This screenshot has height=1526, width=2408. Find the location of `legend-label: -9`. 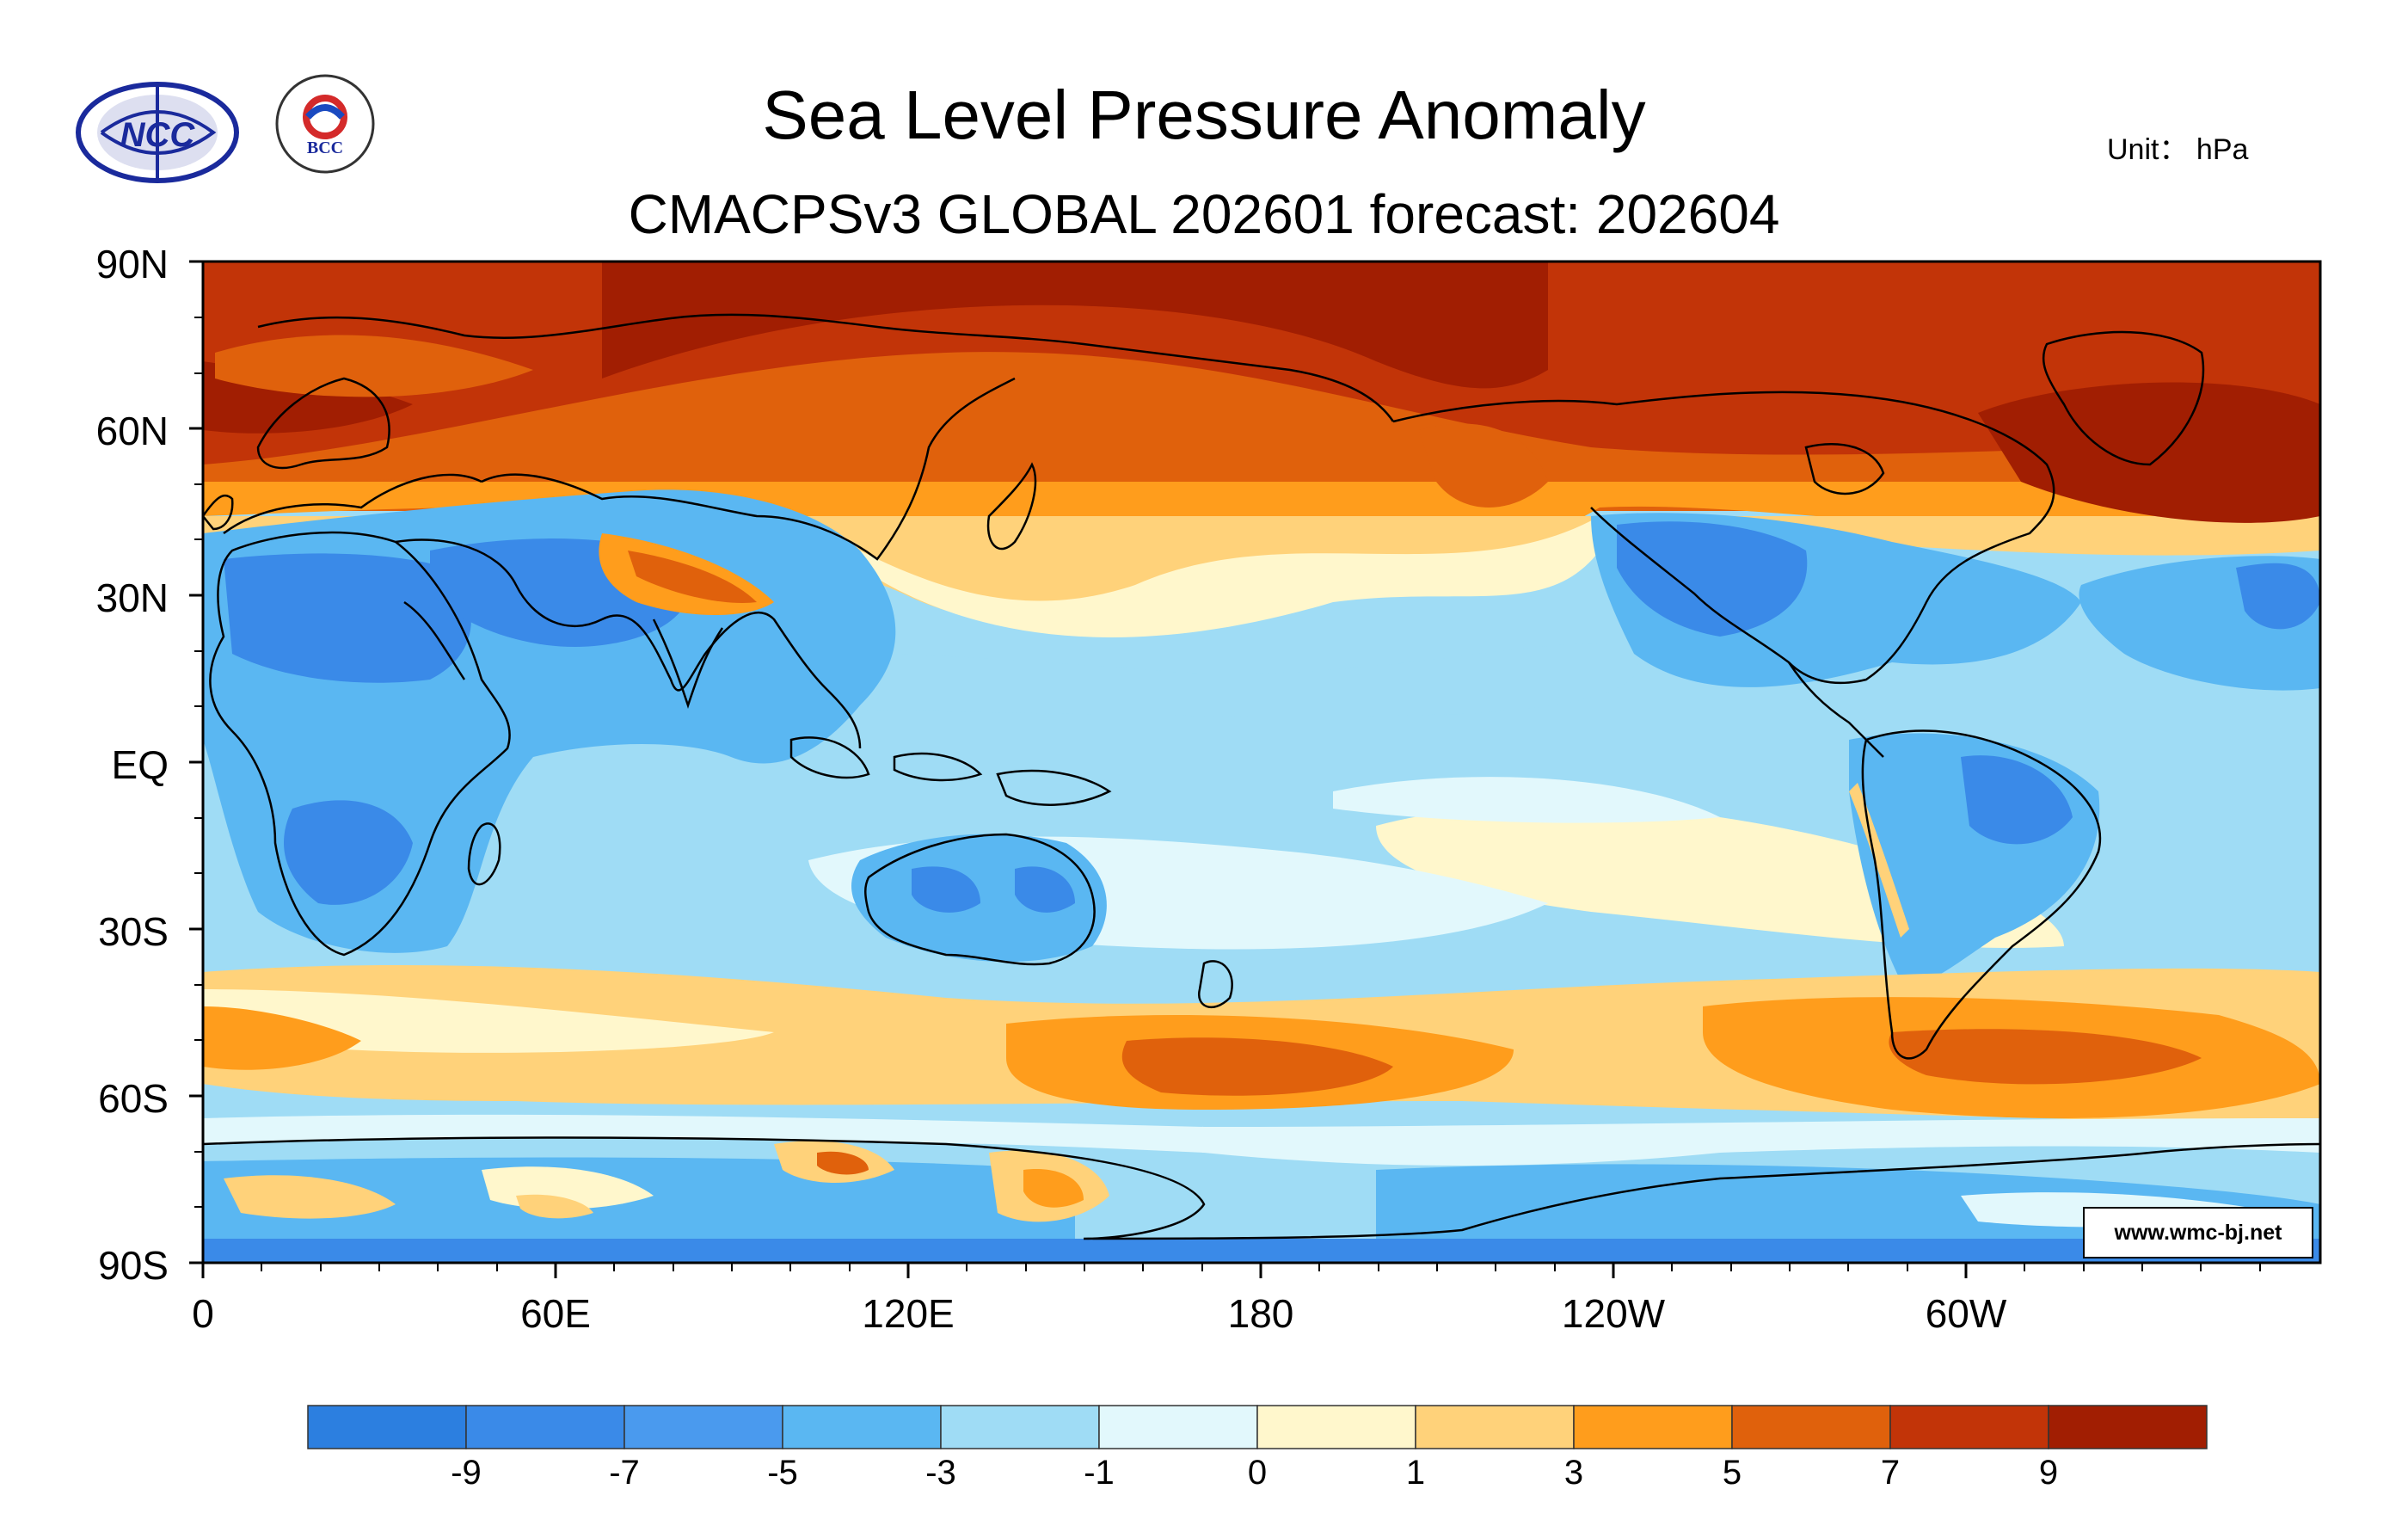

legend-label: -9 is located at coordinates (466, 1473).